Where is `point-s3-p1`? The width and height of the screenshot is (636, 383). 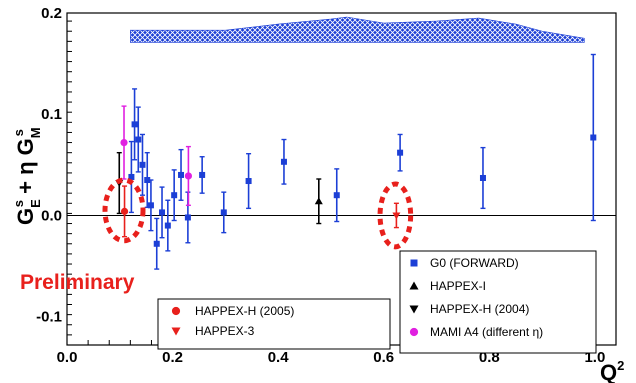
point-s3-p1 is located at coordinates (188, 176).